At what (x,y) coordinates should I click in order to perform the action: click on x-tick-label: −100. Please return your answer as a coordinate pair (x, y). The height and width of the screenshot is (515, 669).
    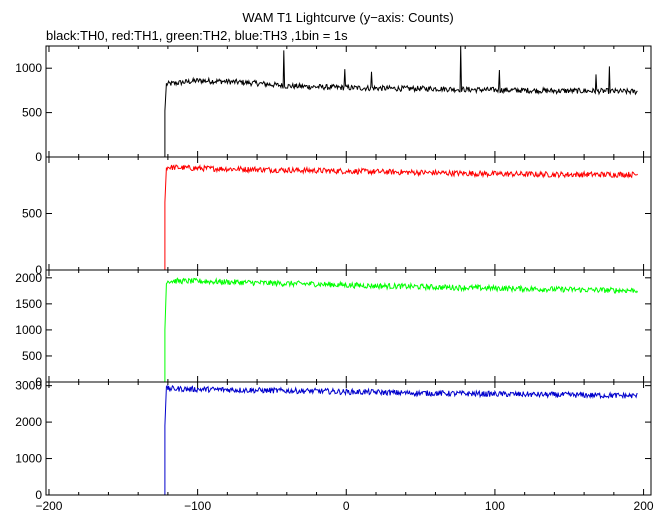
    Looking at the image, I should click on (197, 506).